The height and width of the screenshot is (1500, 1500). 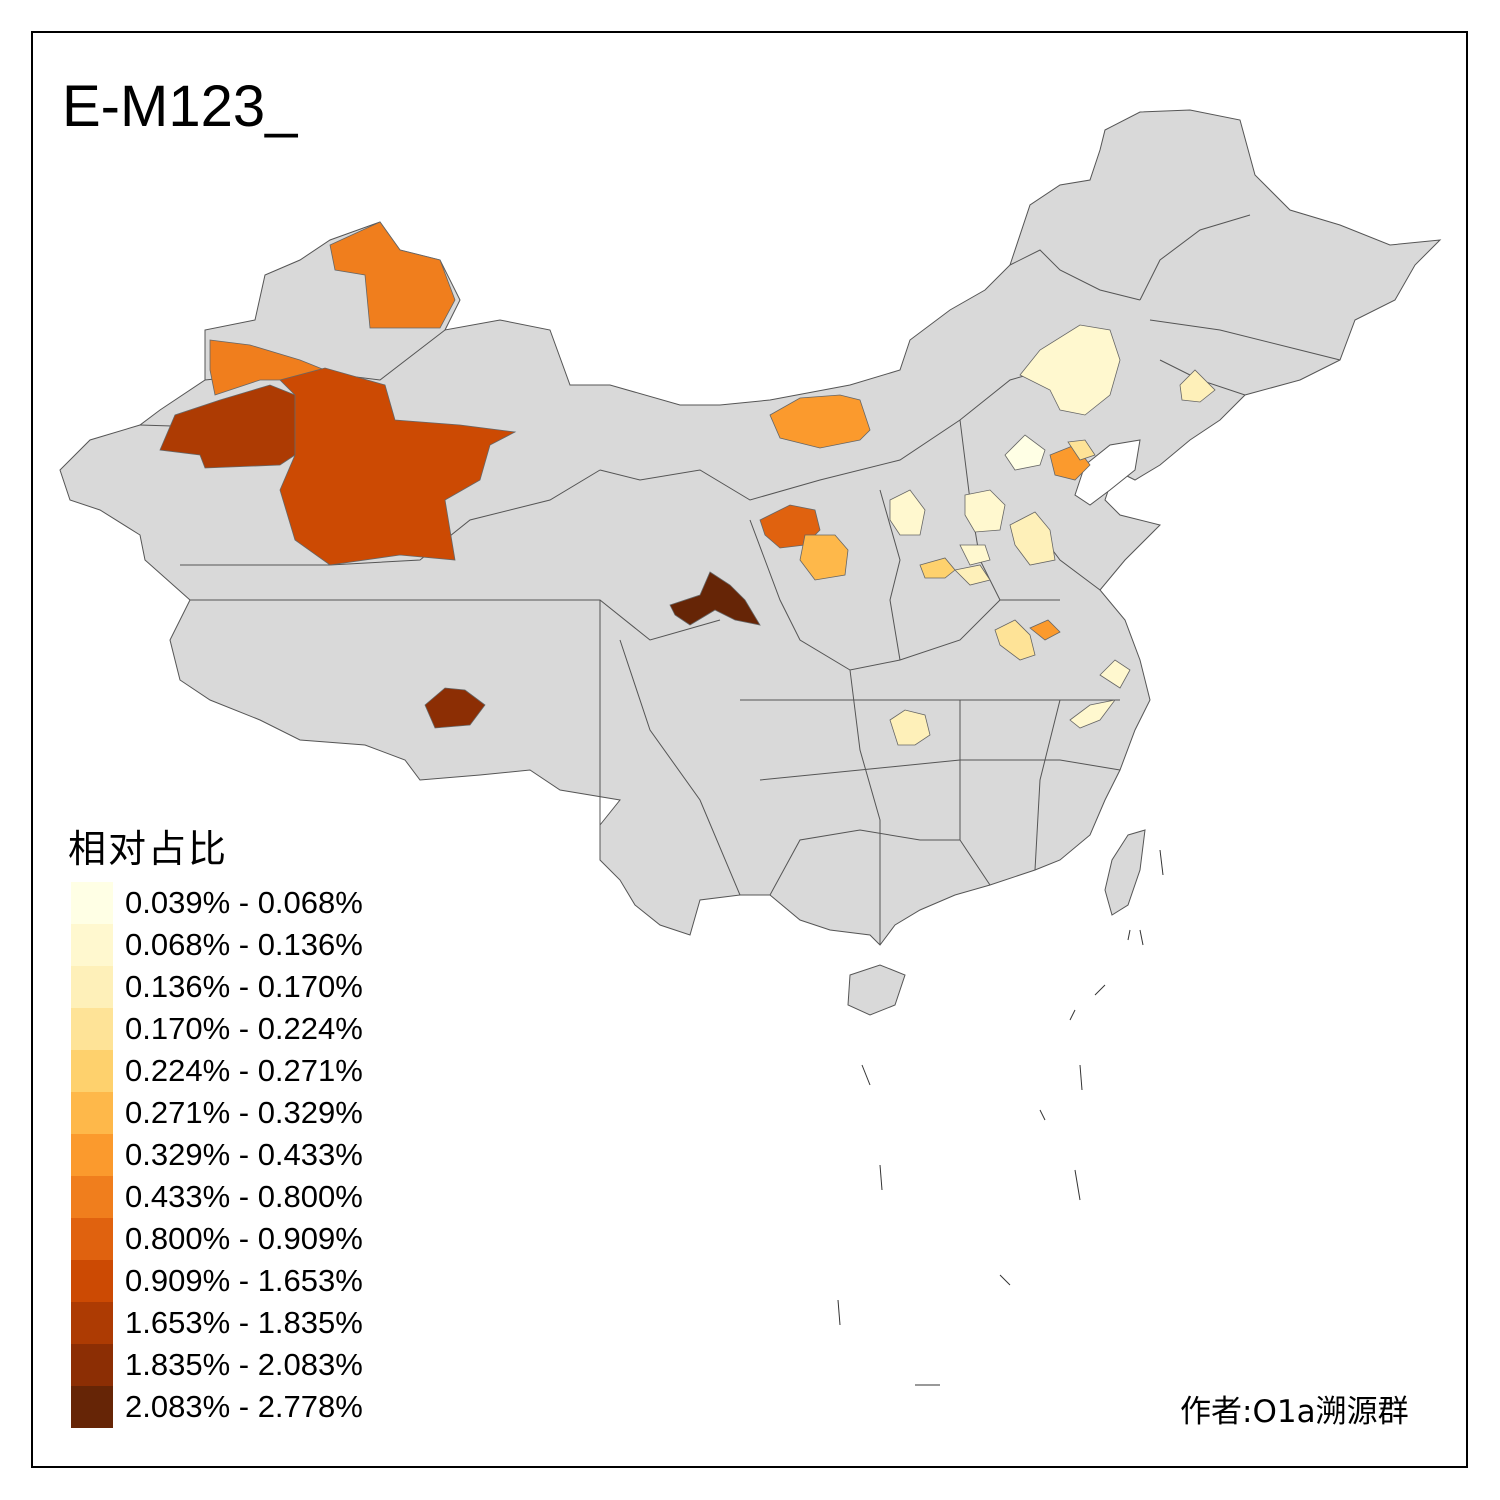 What do you see at coordinates (1125, 872) in the screenshot?
I see `taiwan-island` at bounding box center [1125, 872].